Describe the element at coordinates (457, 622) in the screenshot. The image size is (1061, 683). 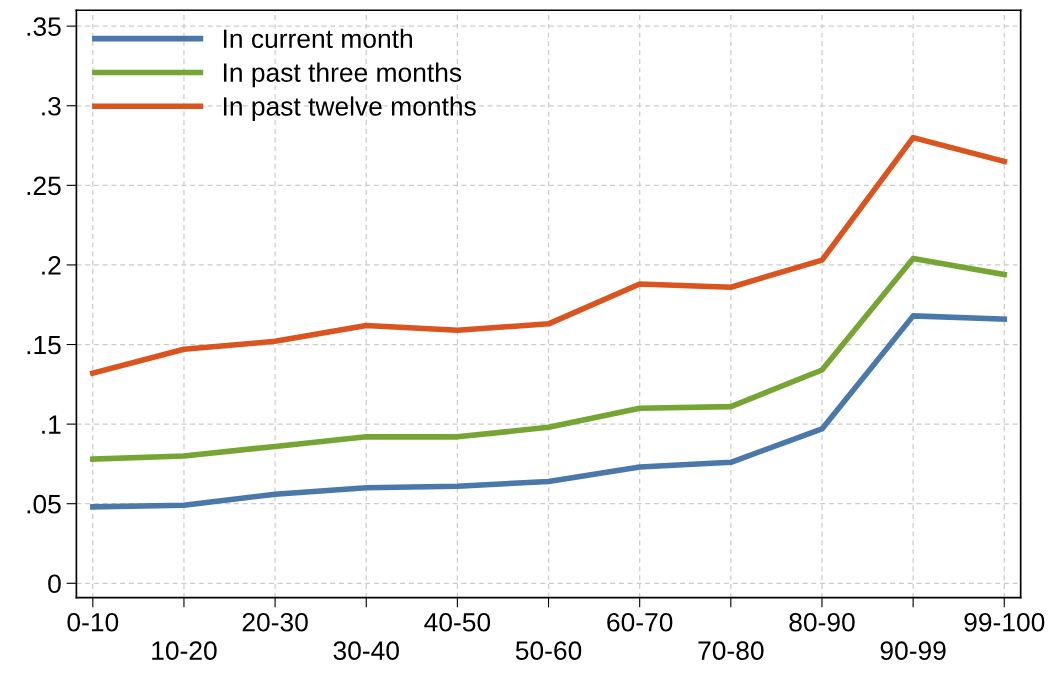
I see `x-tick-label: 40-50` at that location.